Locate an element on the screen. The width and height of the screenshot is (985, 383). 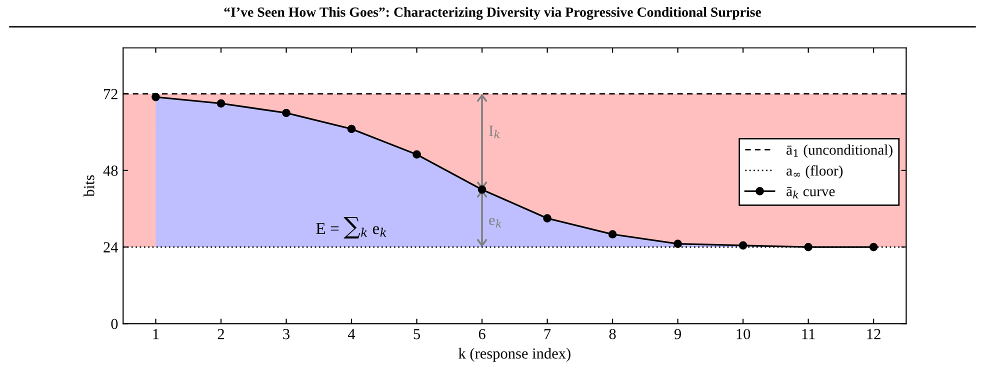
x-tick-label: 10 is located at coordinates (743, 334).